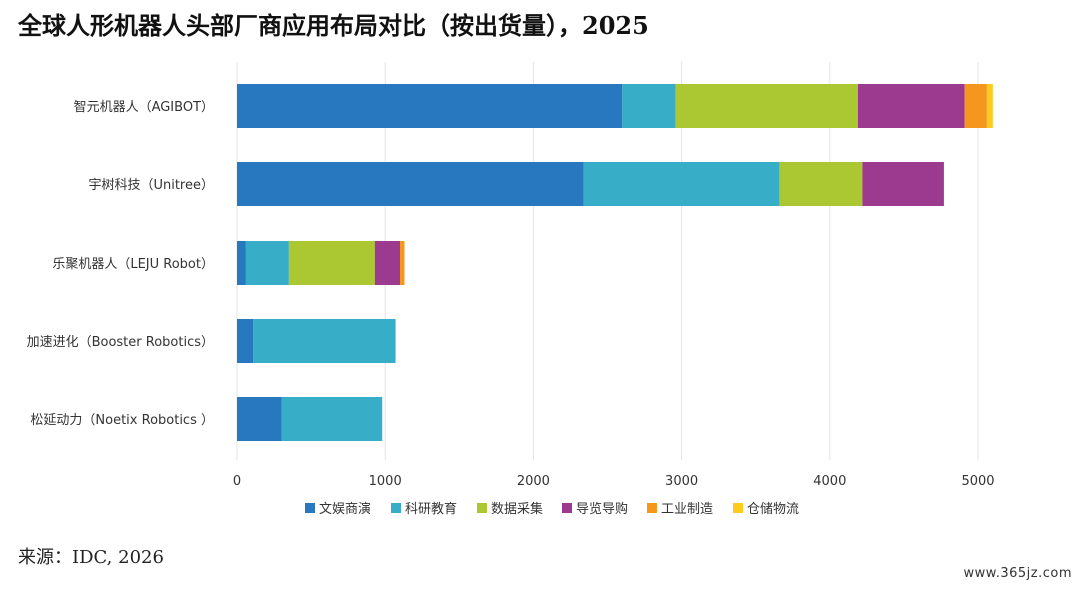  I want to click on legend-label: 工业制造, so click(687, 509).